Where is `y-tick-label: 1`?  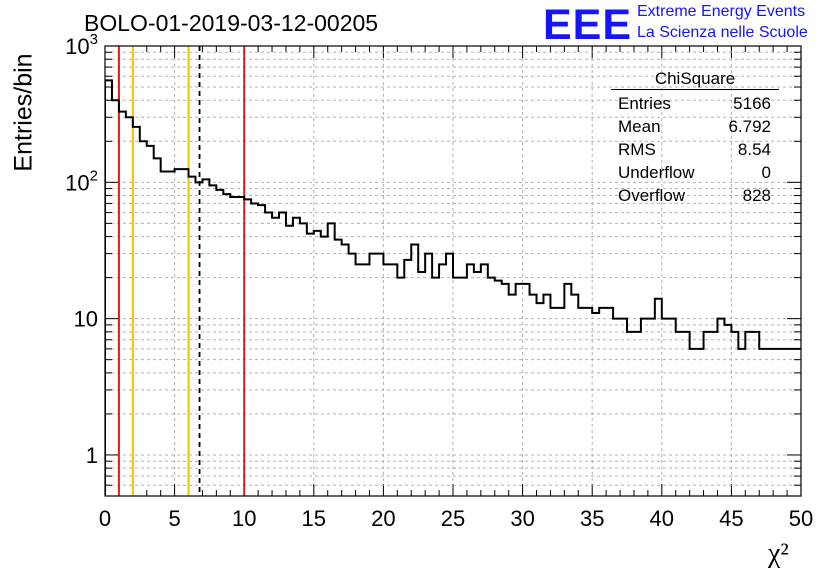 y-tick-label: 1 is located at coordinates (92, 455).